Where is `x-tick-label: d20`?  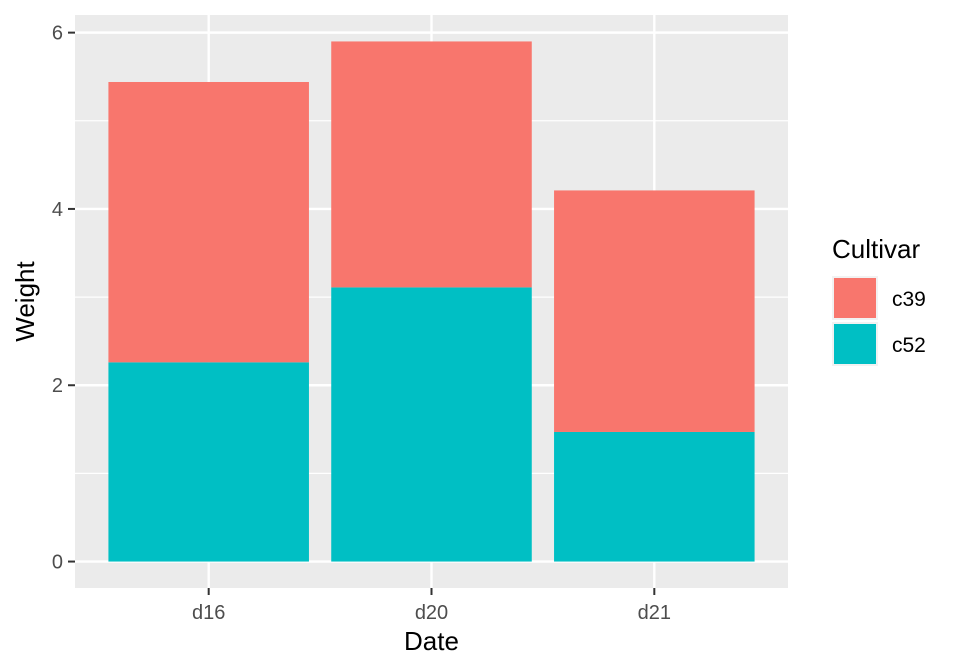 x-tick-label: d20 is located at coordinates (431, 613).